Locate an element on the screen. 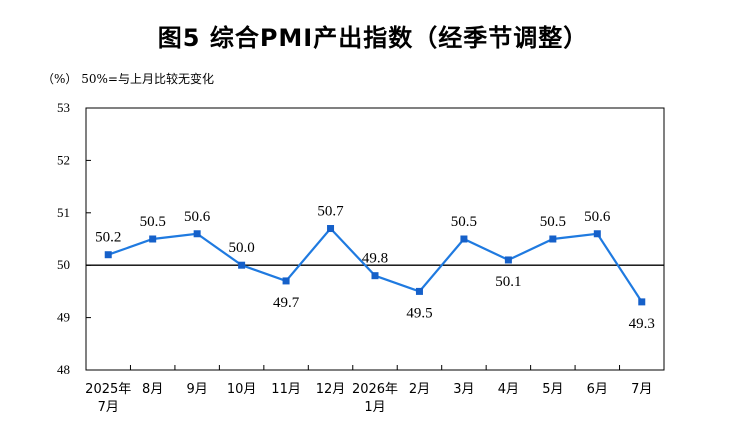  data-label: 50.1 is located at coordinates (508, 282).